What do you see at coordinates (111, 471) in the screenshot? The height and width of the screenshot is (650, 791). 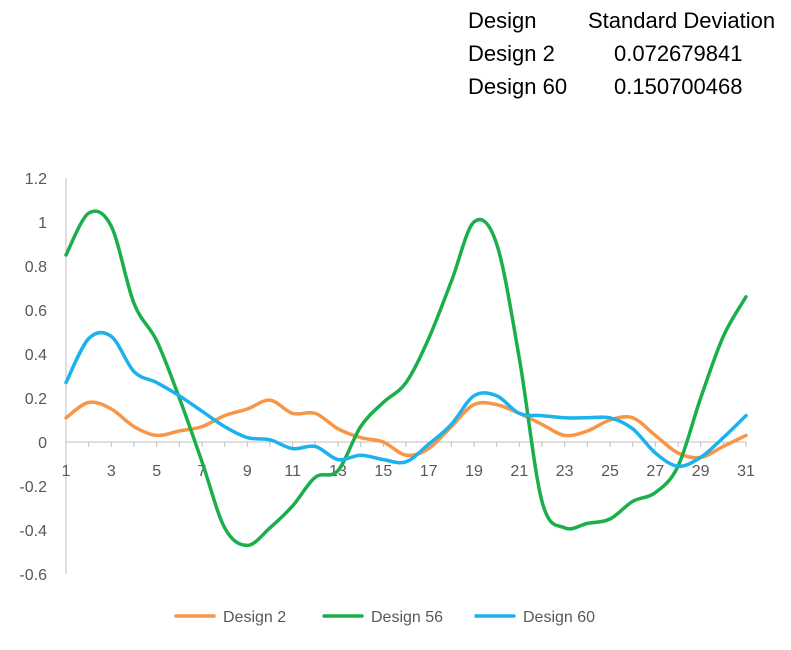 I see `x-tick-label: 3` at bounding box center [111, 471].